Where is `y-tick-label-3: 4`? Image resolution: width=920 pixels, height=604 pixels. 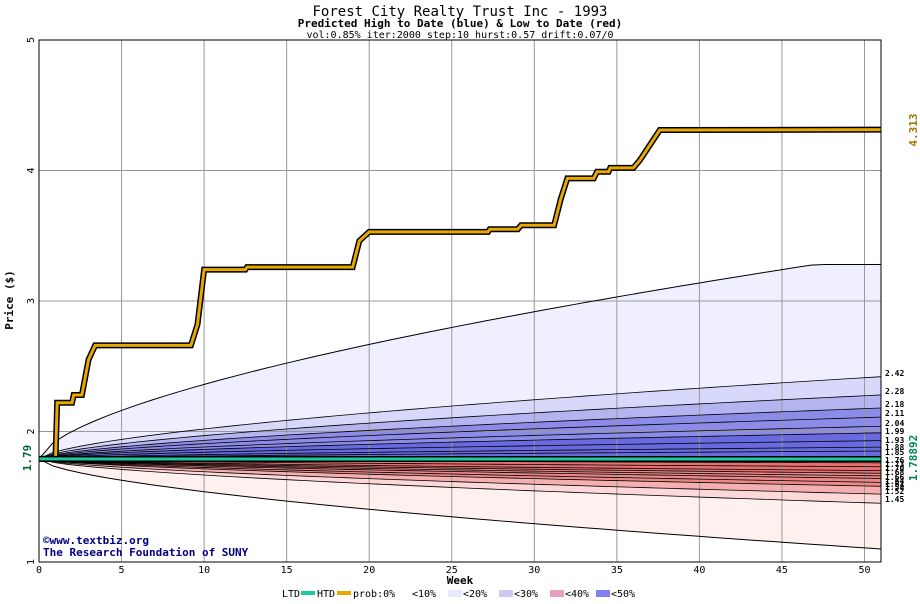 y-tick-label-3: 4 is located at coordinates (31, 170).